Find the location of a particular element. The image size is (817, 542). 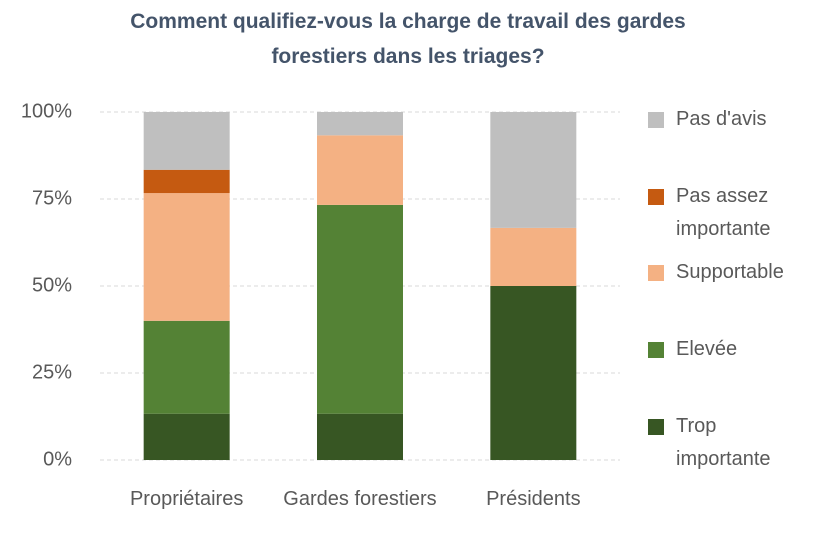

legend-label: Pas assez importante is located at coordinates (723, 212).